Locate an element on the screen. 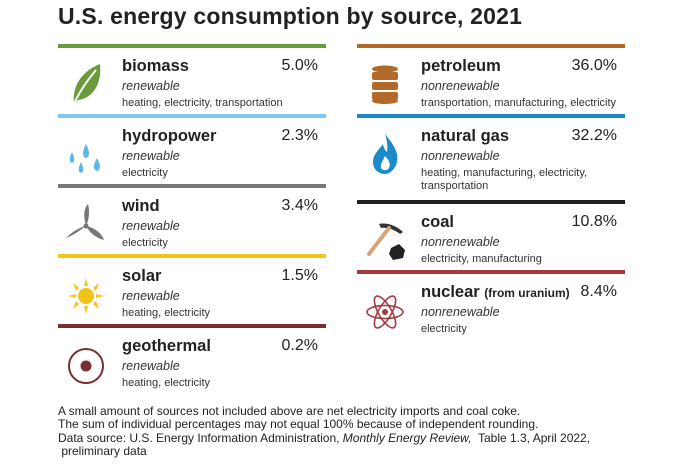  source-publication: Monthly Energy Review, is located at coordinates (407, 437).